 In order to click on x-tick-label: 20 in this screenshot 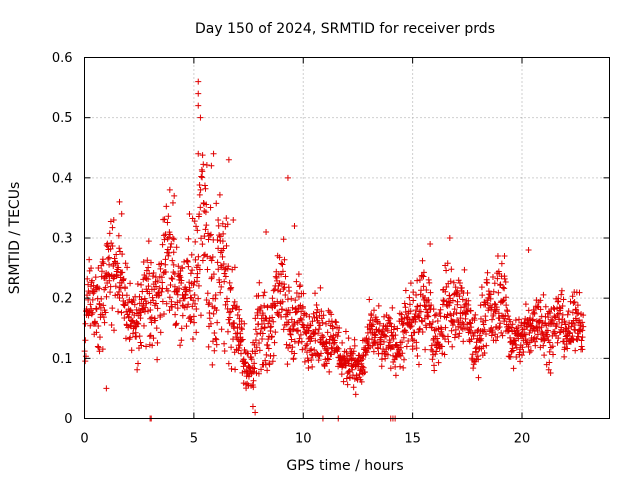, I will do `click(522, 439)`.